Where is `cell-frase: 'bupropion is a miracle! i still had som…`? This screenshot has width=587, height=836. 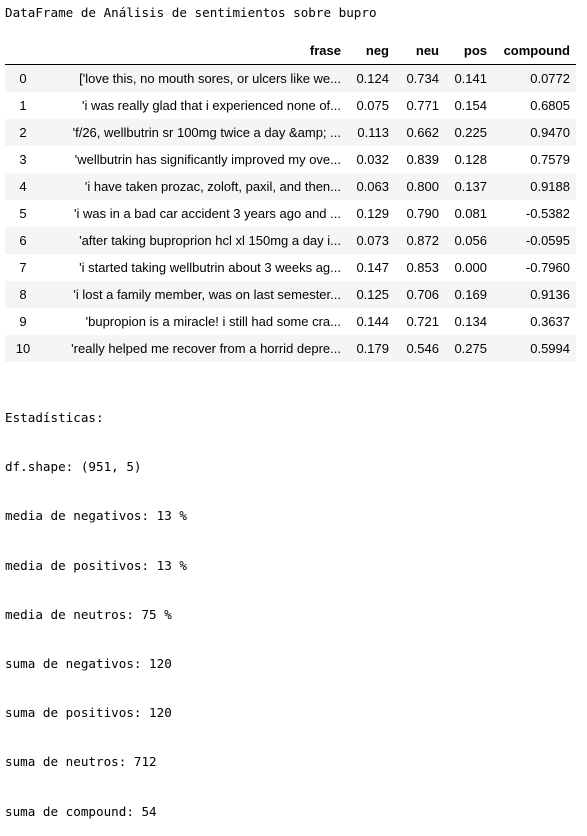 cell-frase: 'bupropion is a miracle! i still had som… is located at coordinates (213, 321).